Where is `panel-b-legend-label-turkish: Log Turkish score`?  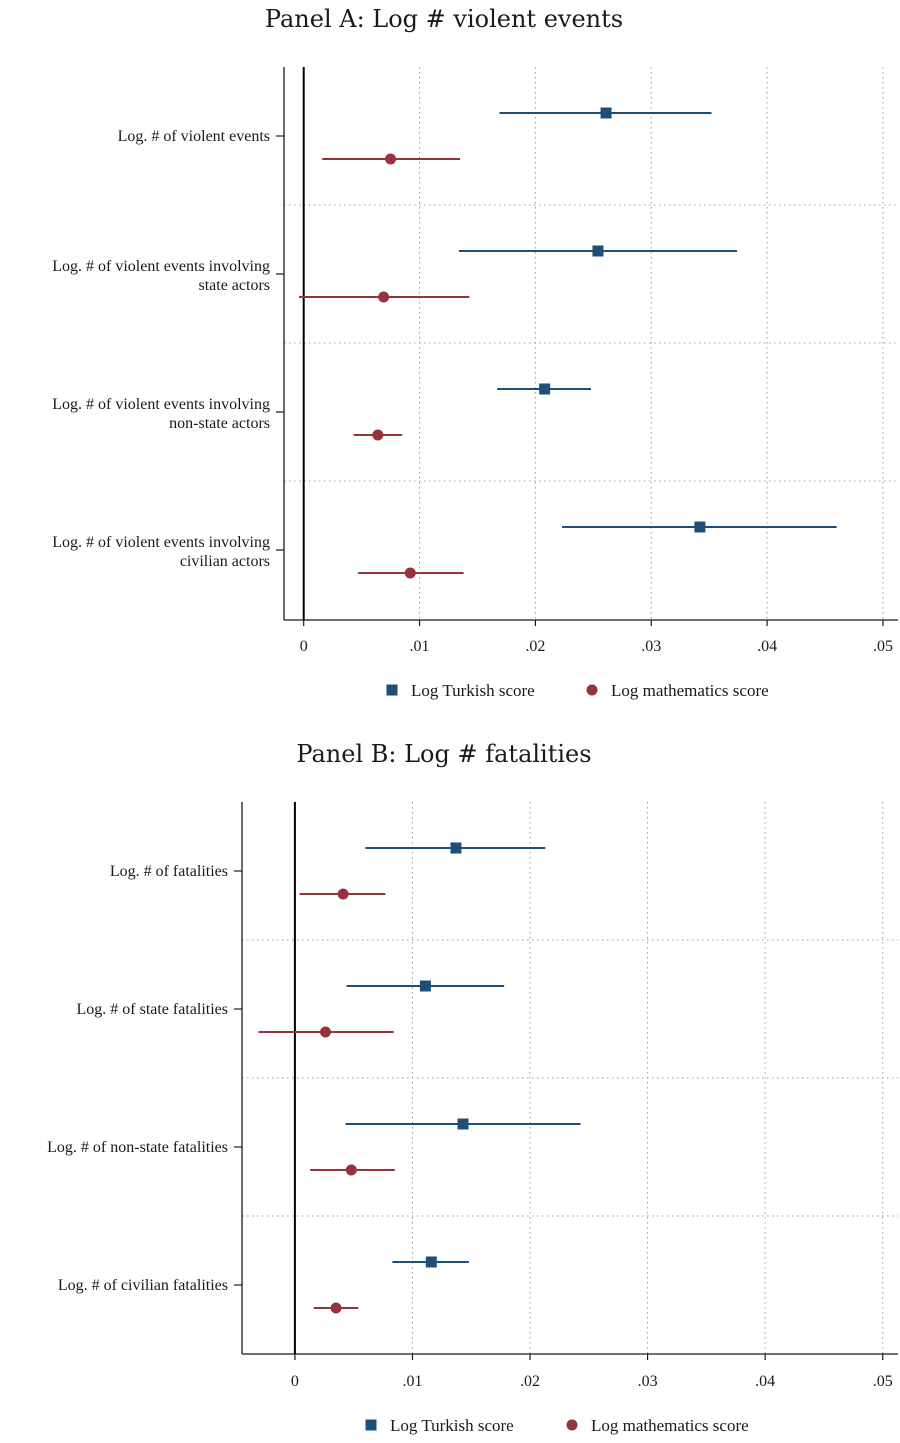
panel-b-legend-label-turkish: Log Turkish score is located at coordinates (452, 1425).